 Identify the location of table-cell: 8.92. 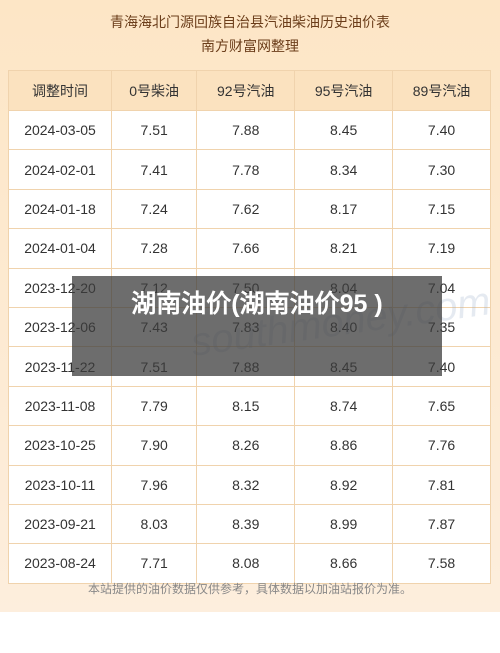
(344, 484).